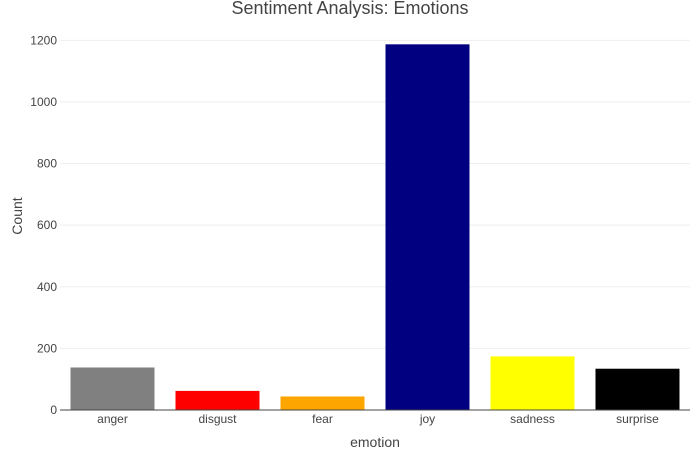  What do you see at coordinates (53, 410) in the screenshot?
I see `y-tick-label: 0` at bounding box center [53, 410].